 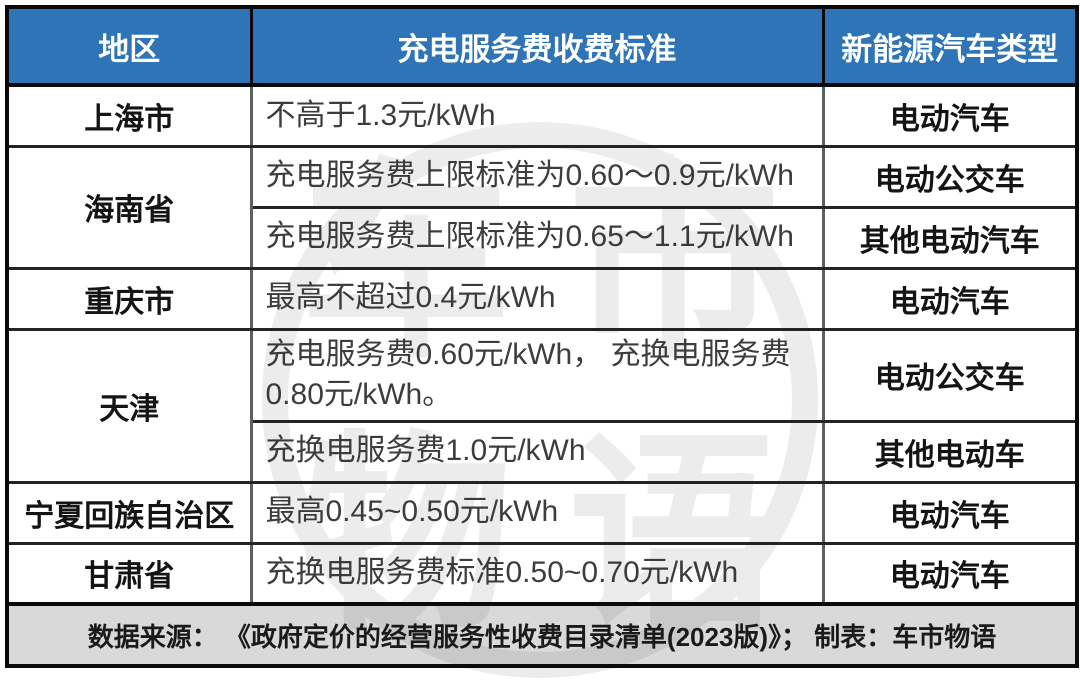 I want to click on region-cell: 天津, so click(x=129, y=405).